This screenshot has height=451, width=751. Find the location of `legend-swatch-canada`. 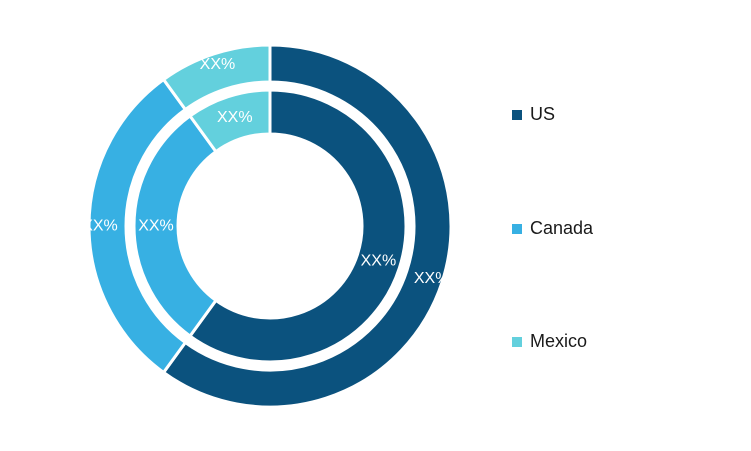

legend-swatch-canada is located at coordinates (517, 228).